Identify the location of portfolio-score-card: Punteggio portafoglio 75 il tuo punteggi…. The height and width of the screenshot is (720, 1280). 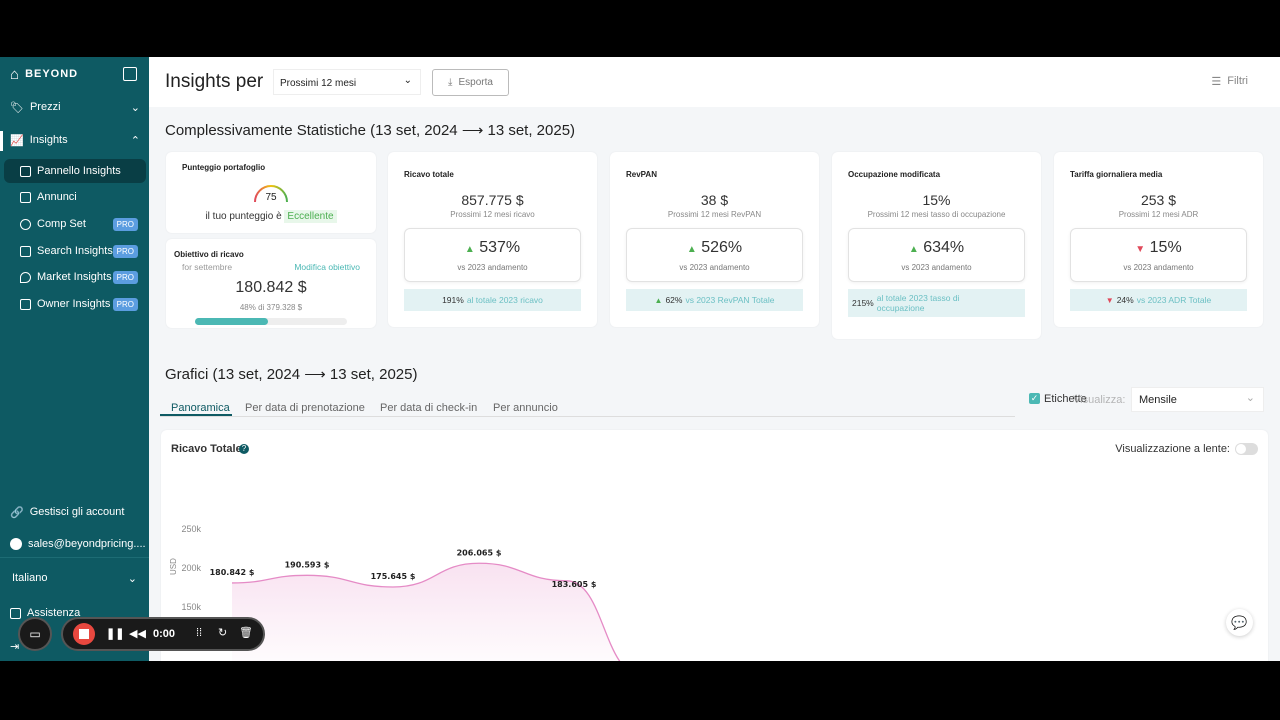
(271, 192).